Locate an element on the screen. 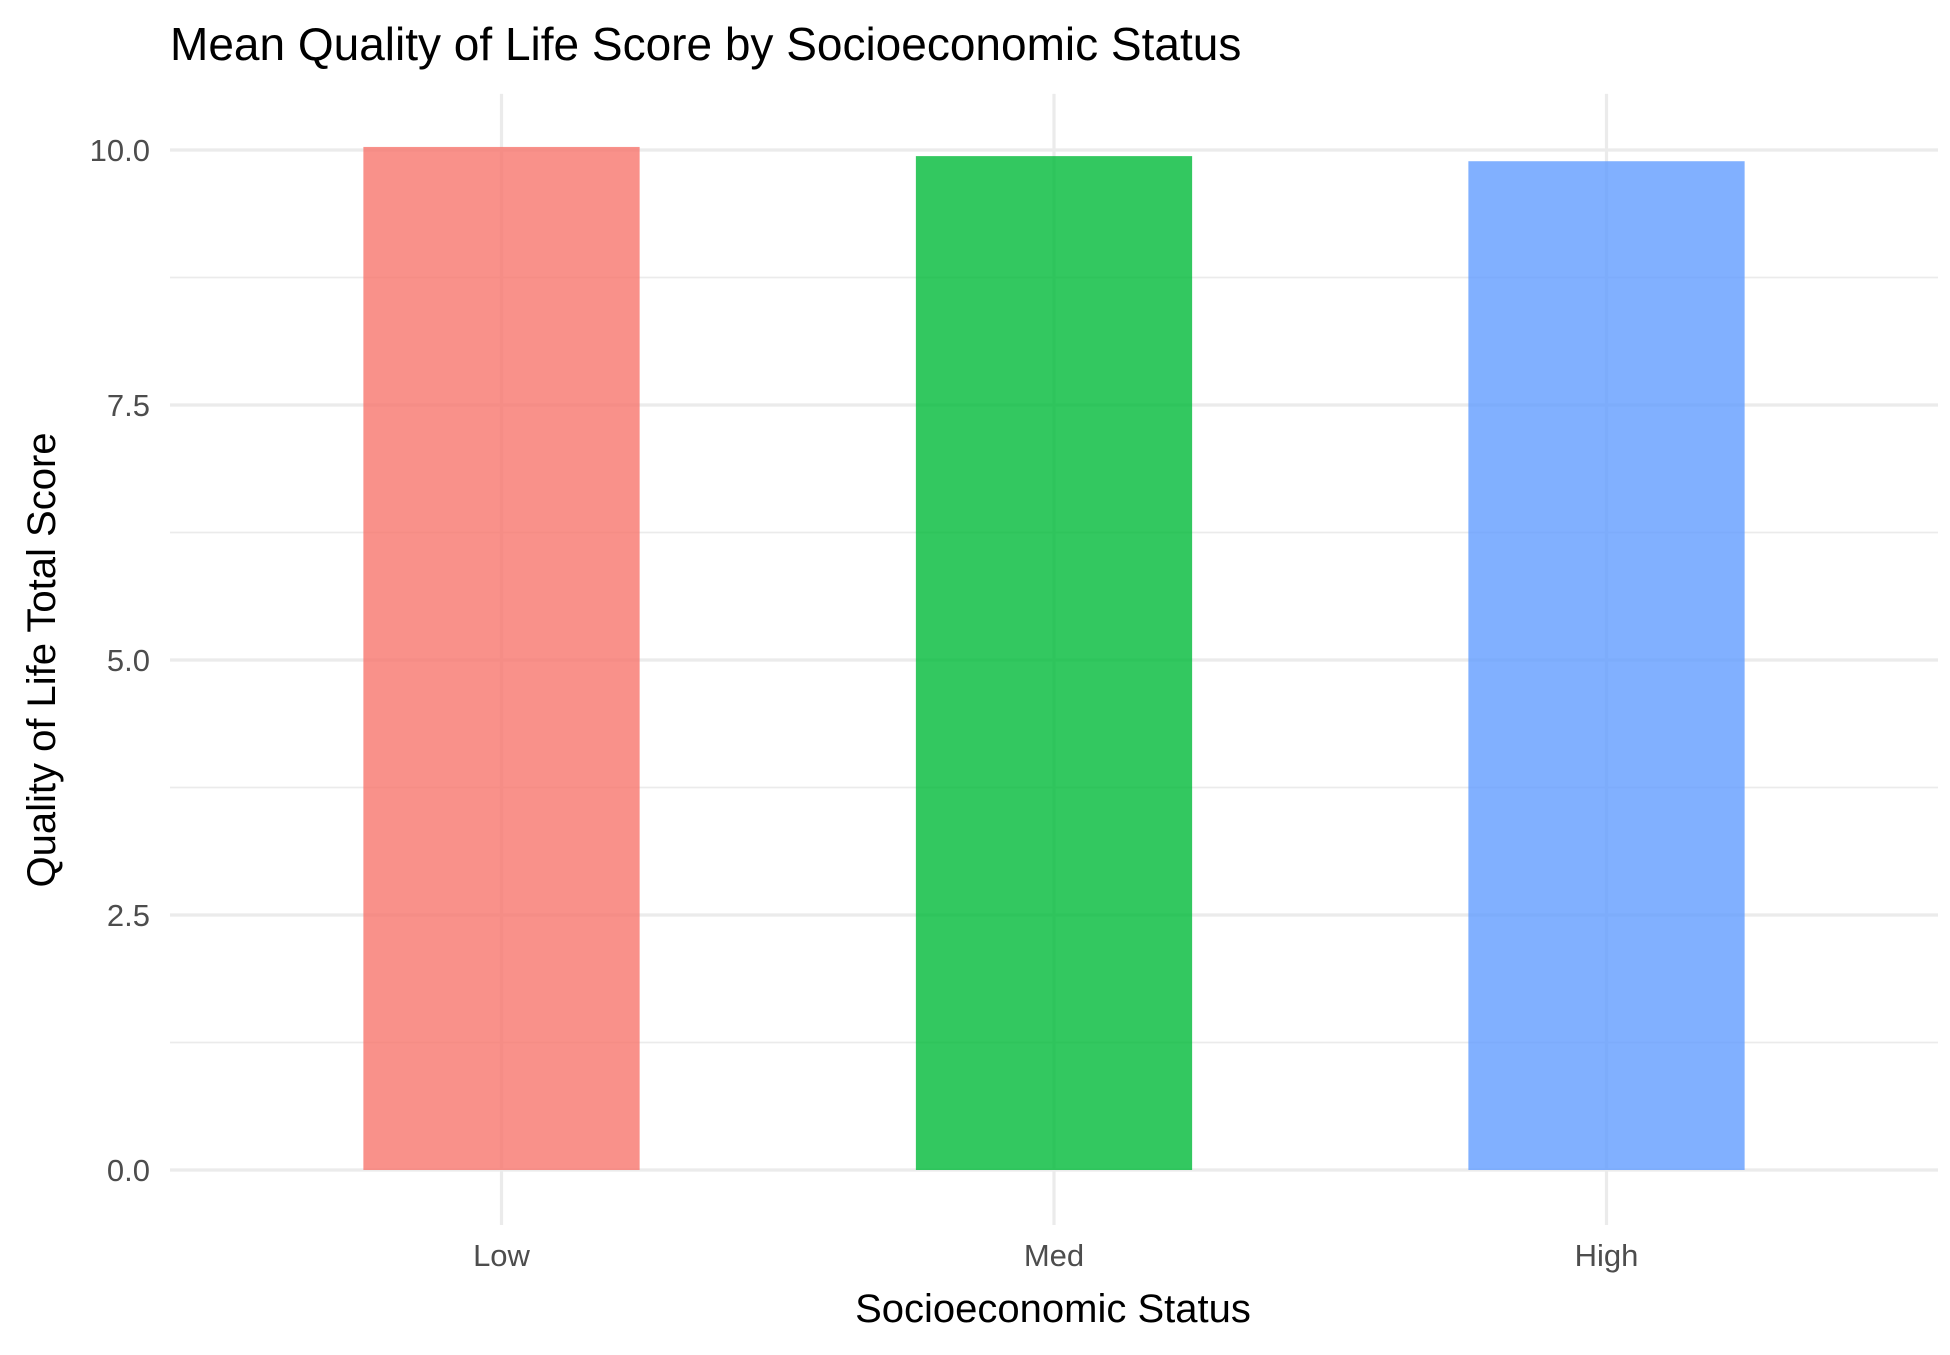 This screenshot has width=1950, height=1355. y-axis-title: Quality of Life Total Score is located at coordinates (42, 659).